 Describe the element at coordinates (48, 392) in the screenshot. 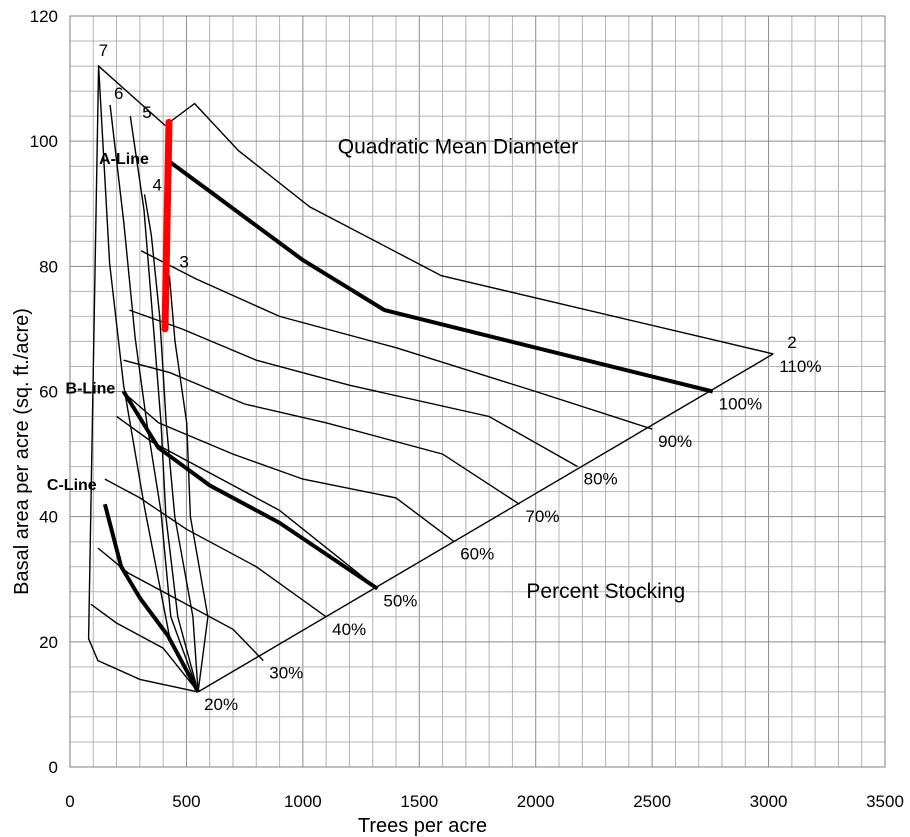

I see `y-tick-label: 60` at that location.